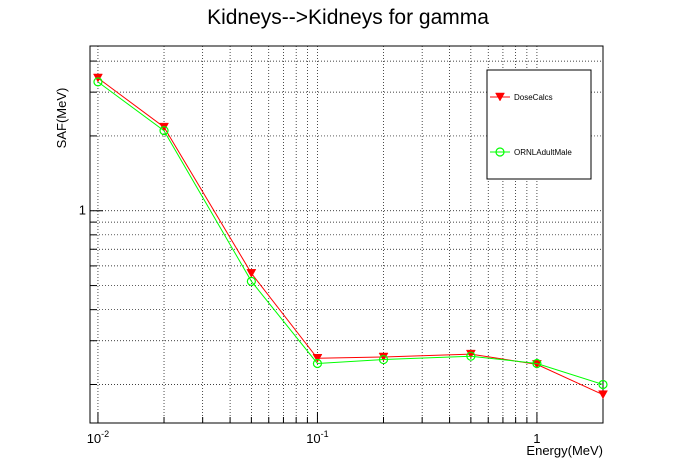 The height and width of the screenshot is (472, 696). Describe the element at coordinates (98, 437) in the screenshot. I see `x-tick-label: 10⁻²` at that location.